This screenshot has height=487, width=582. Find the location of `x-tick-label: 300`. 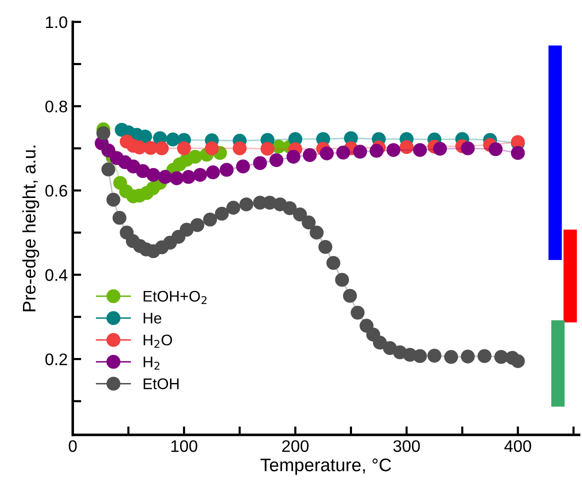

x-tick-label: 300 is located at coordinates (406, 446).